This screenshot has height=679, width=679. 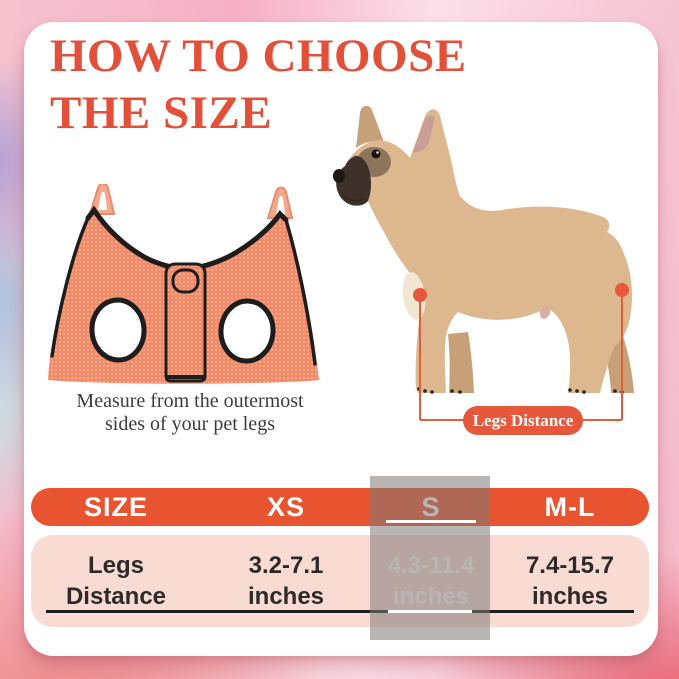 I want to click on highlight-row-underline, so click(x=430, y=611).